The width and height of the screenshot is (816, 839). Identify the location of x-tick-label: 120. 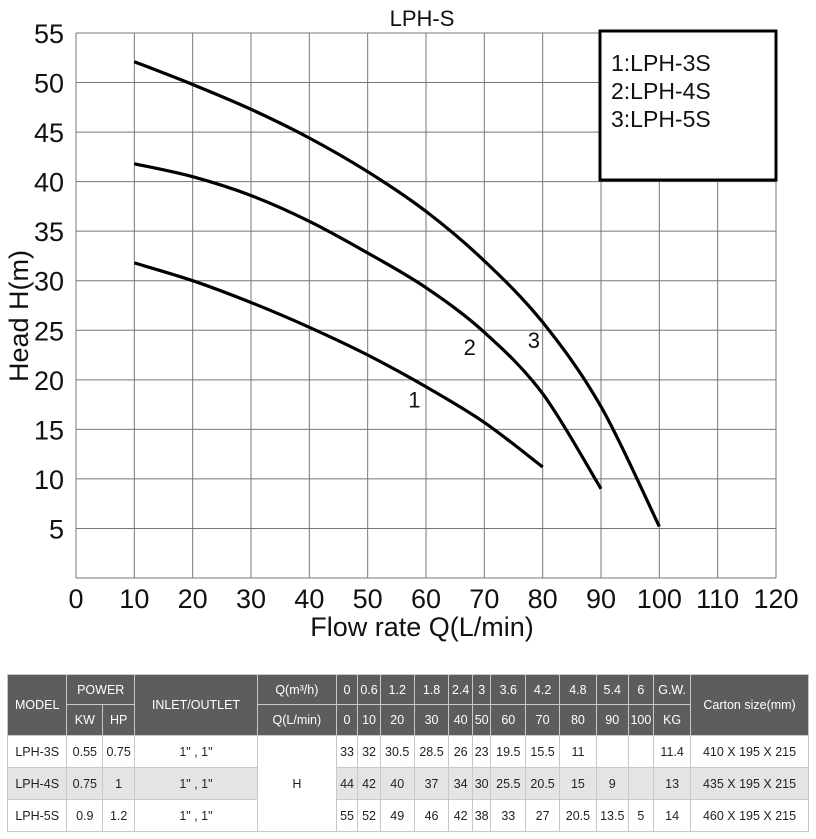
(775, 599).